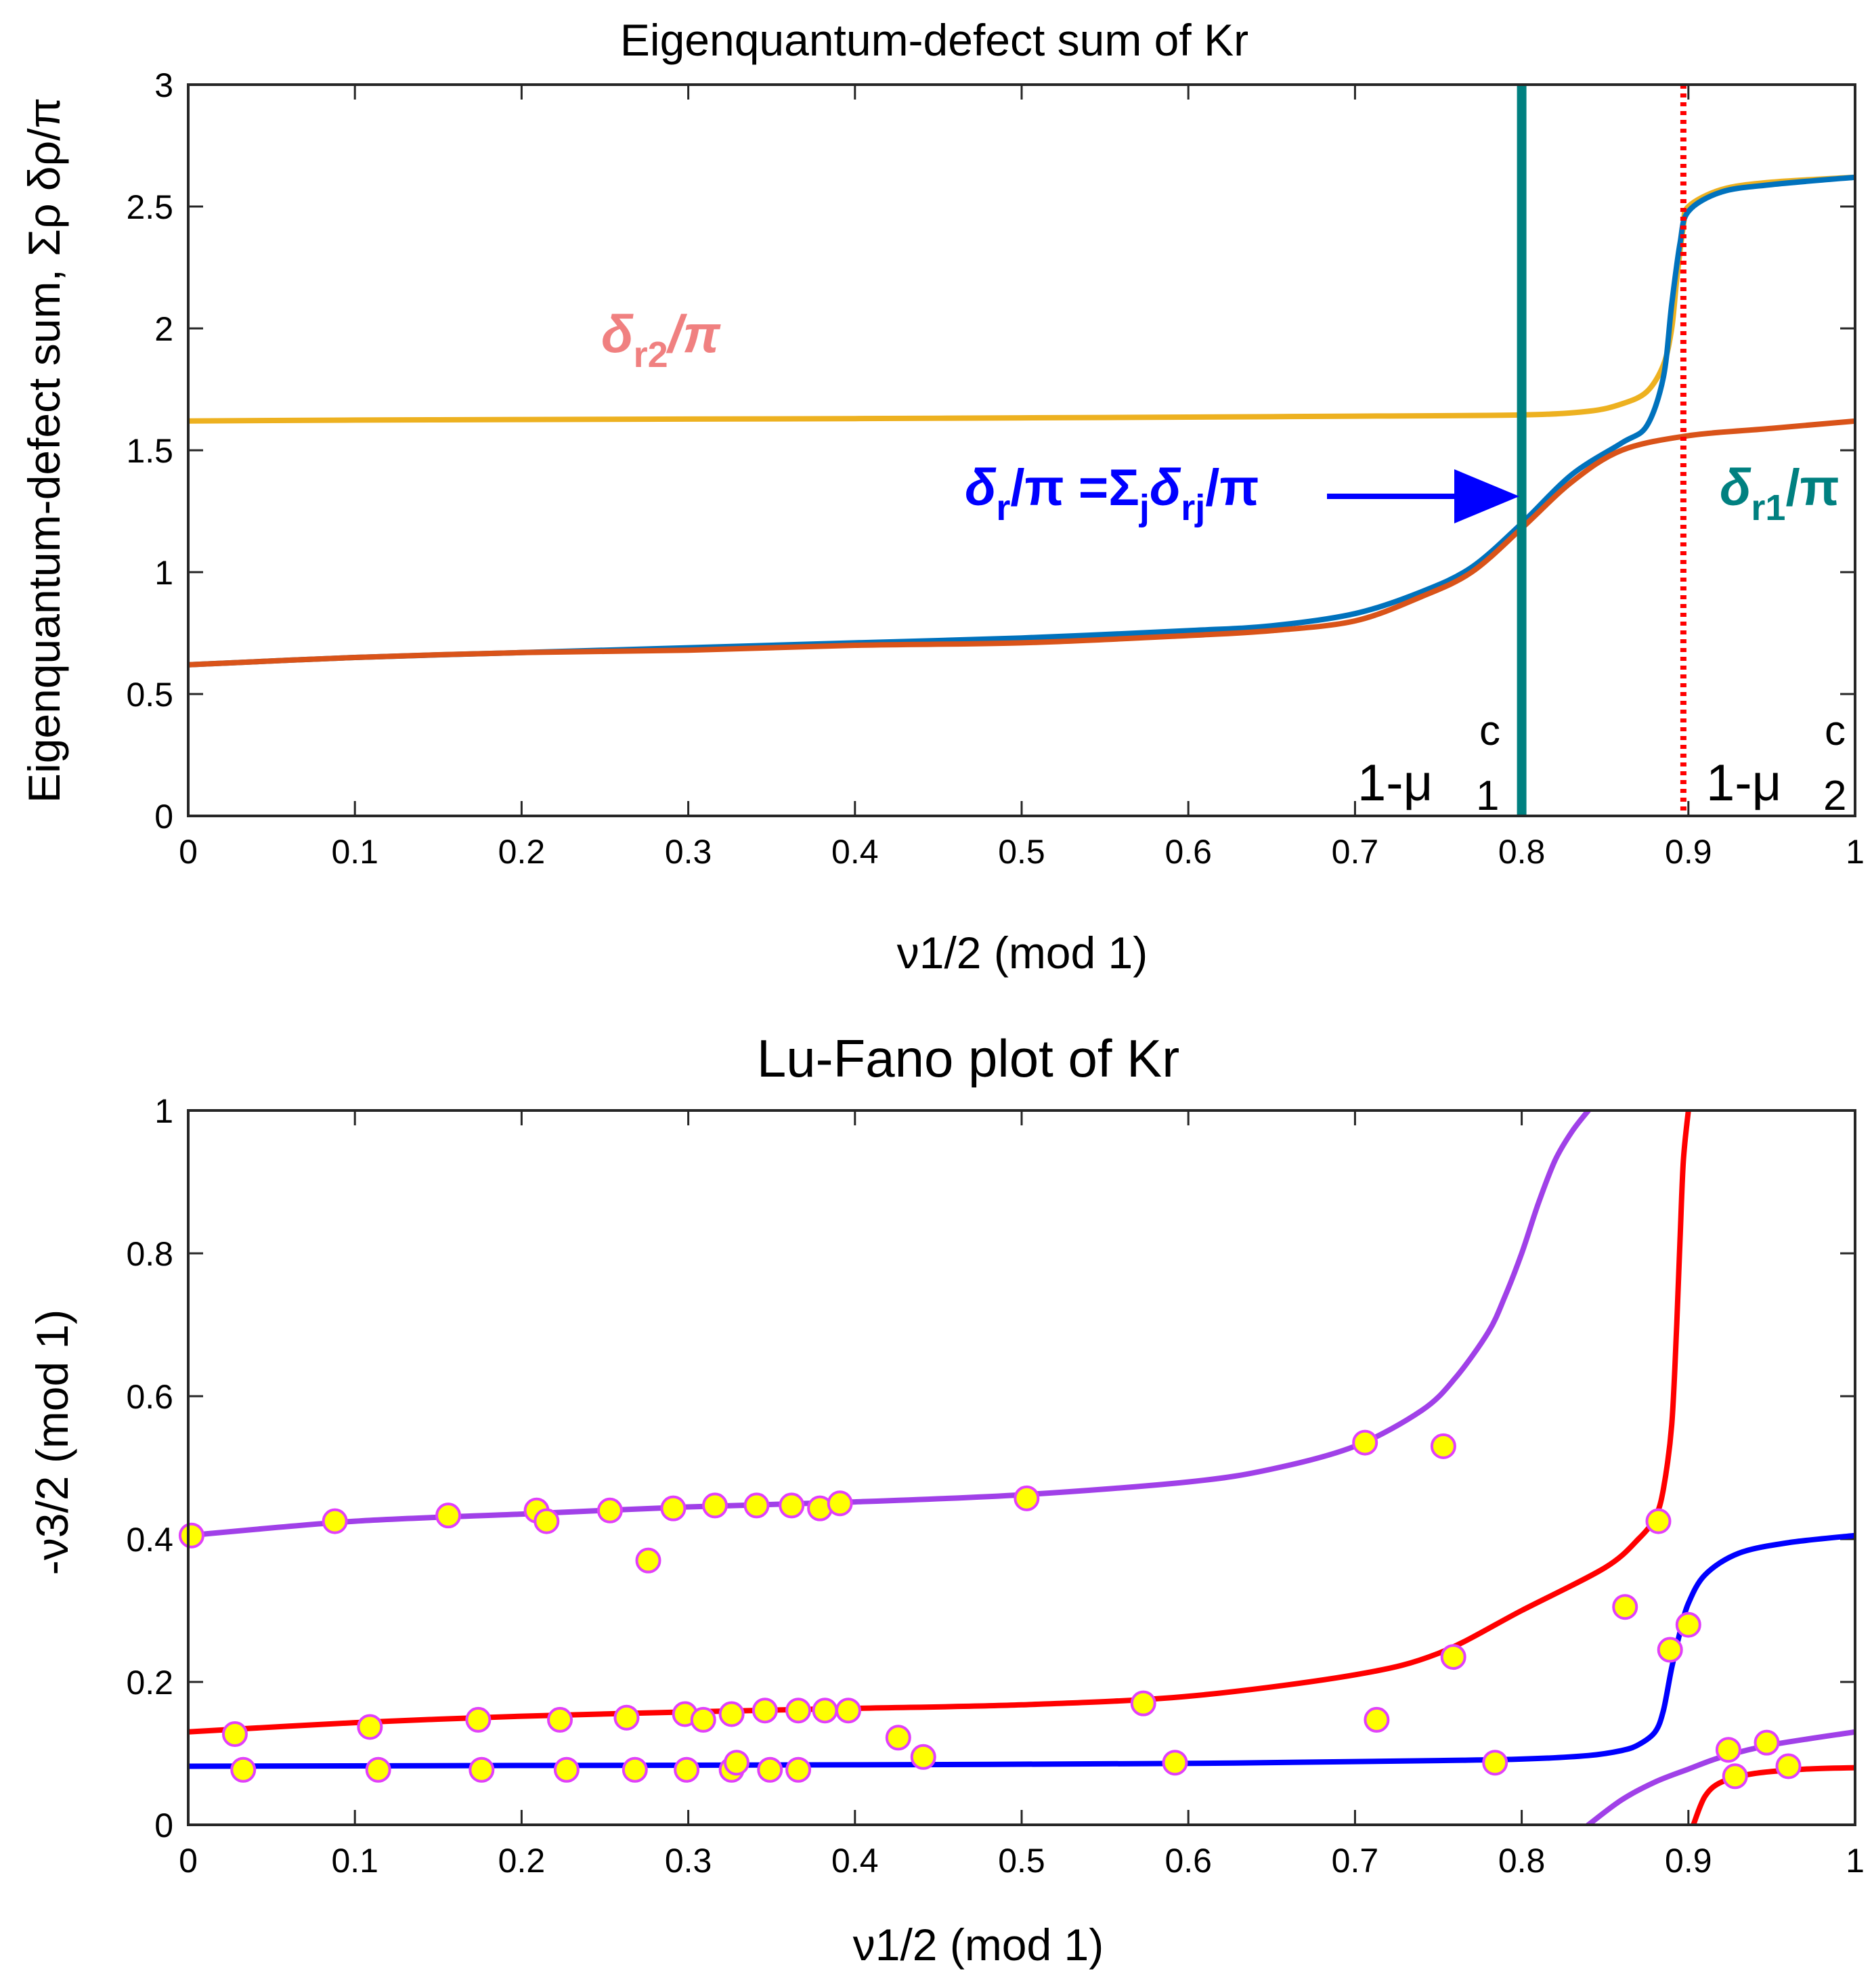 Image resolution: width=1872 pixels, height=1988 pixels. I want to click on annotation-delta-r2: δr2/π, so click(661, 339).